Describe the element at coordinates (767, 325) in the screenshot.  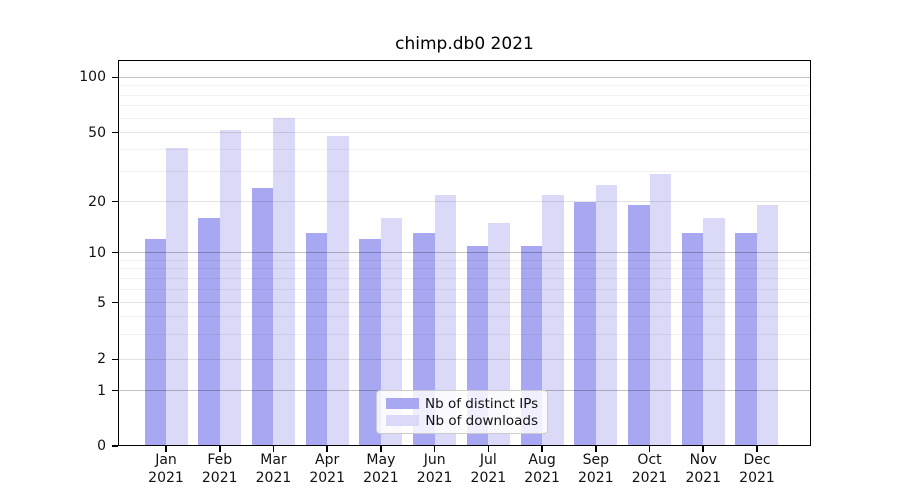
I see `bar-downloads-dec` at that location.